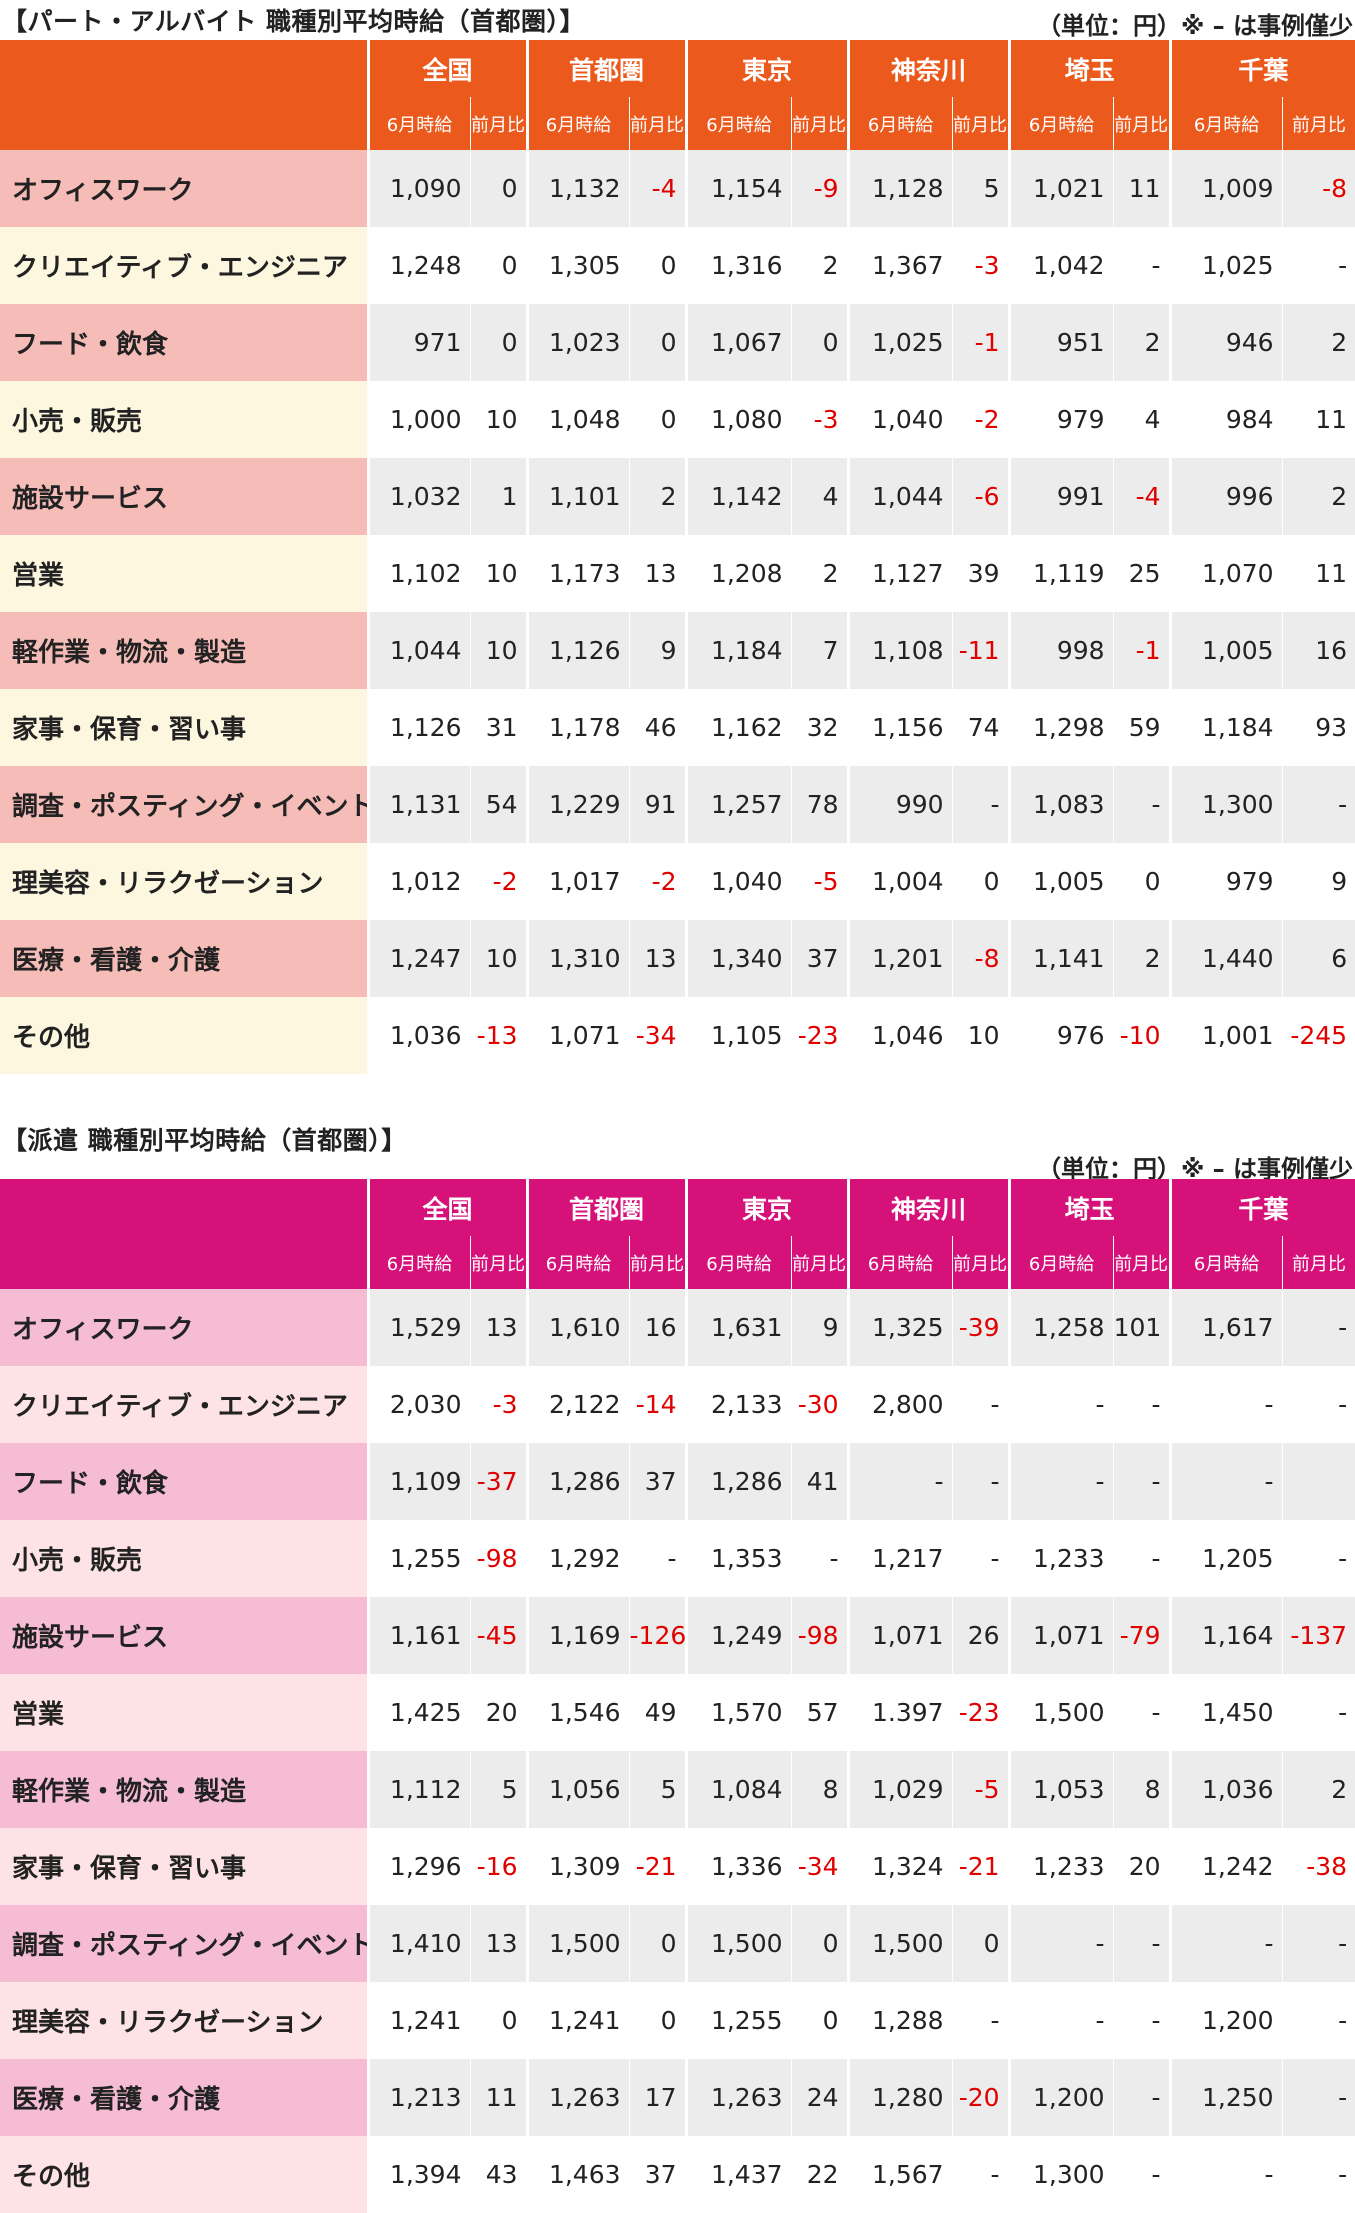  I want to click on category-label: 医療・看護・介護, so click(184, 958).